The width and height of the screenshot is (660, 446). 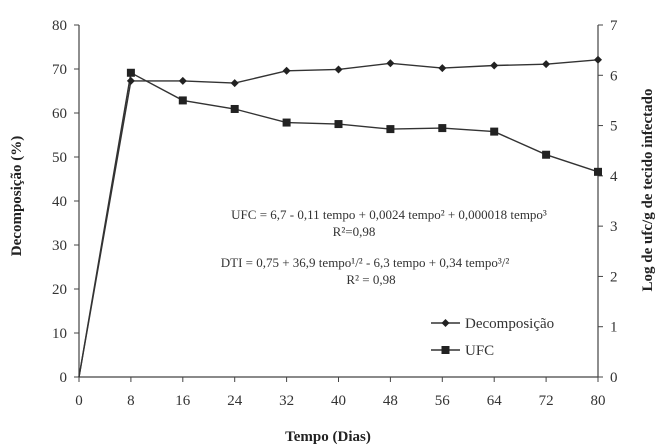 What do you see at coordinates (79, 401) in the screenshot?
I see `x-tick-label: 0` at bounding box center [79, 401].